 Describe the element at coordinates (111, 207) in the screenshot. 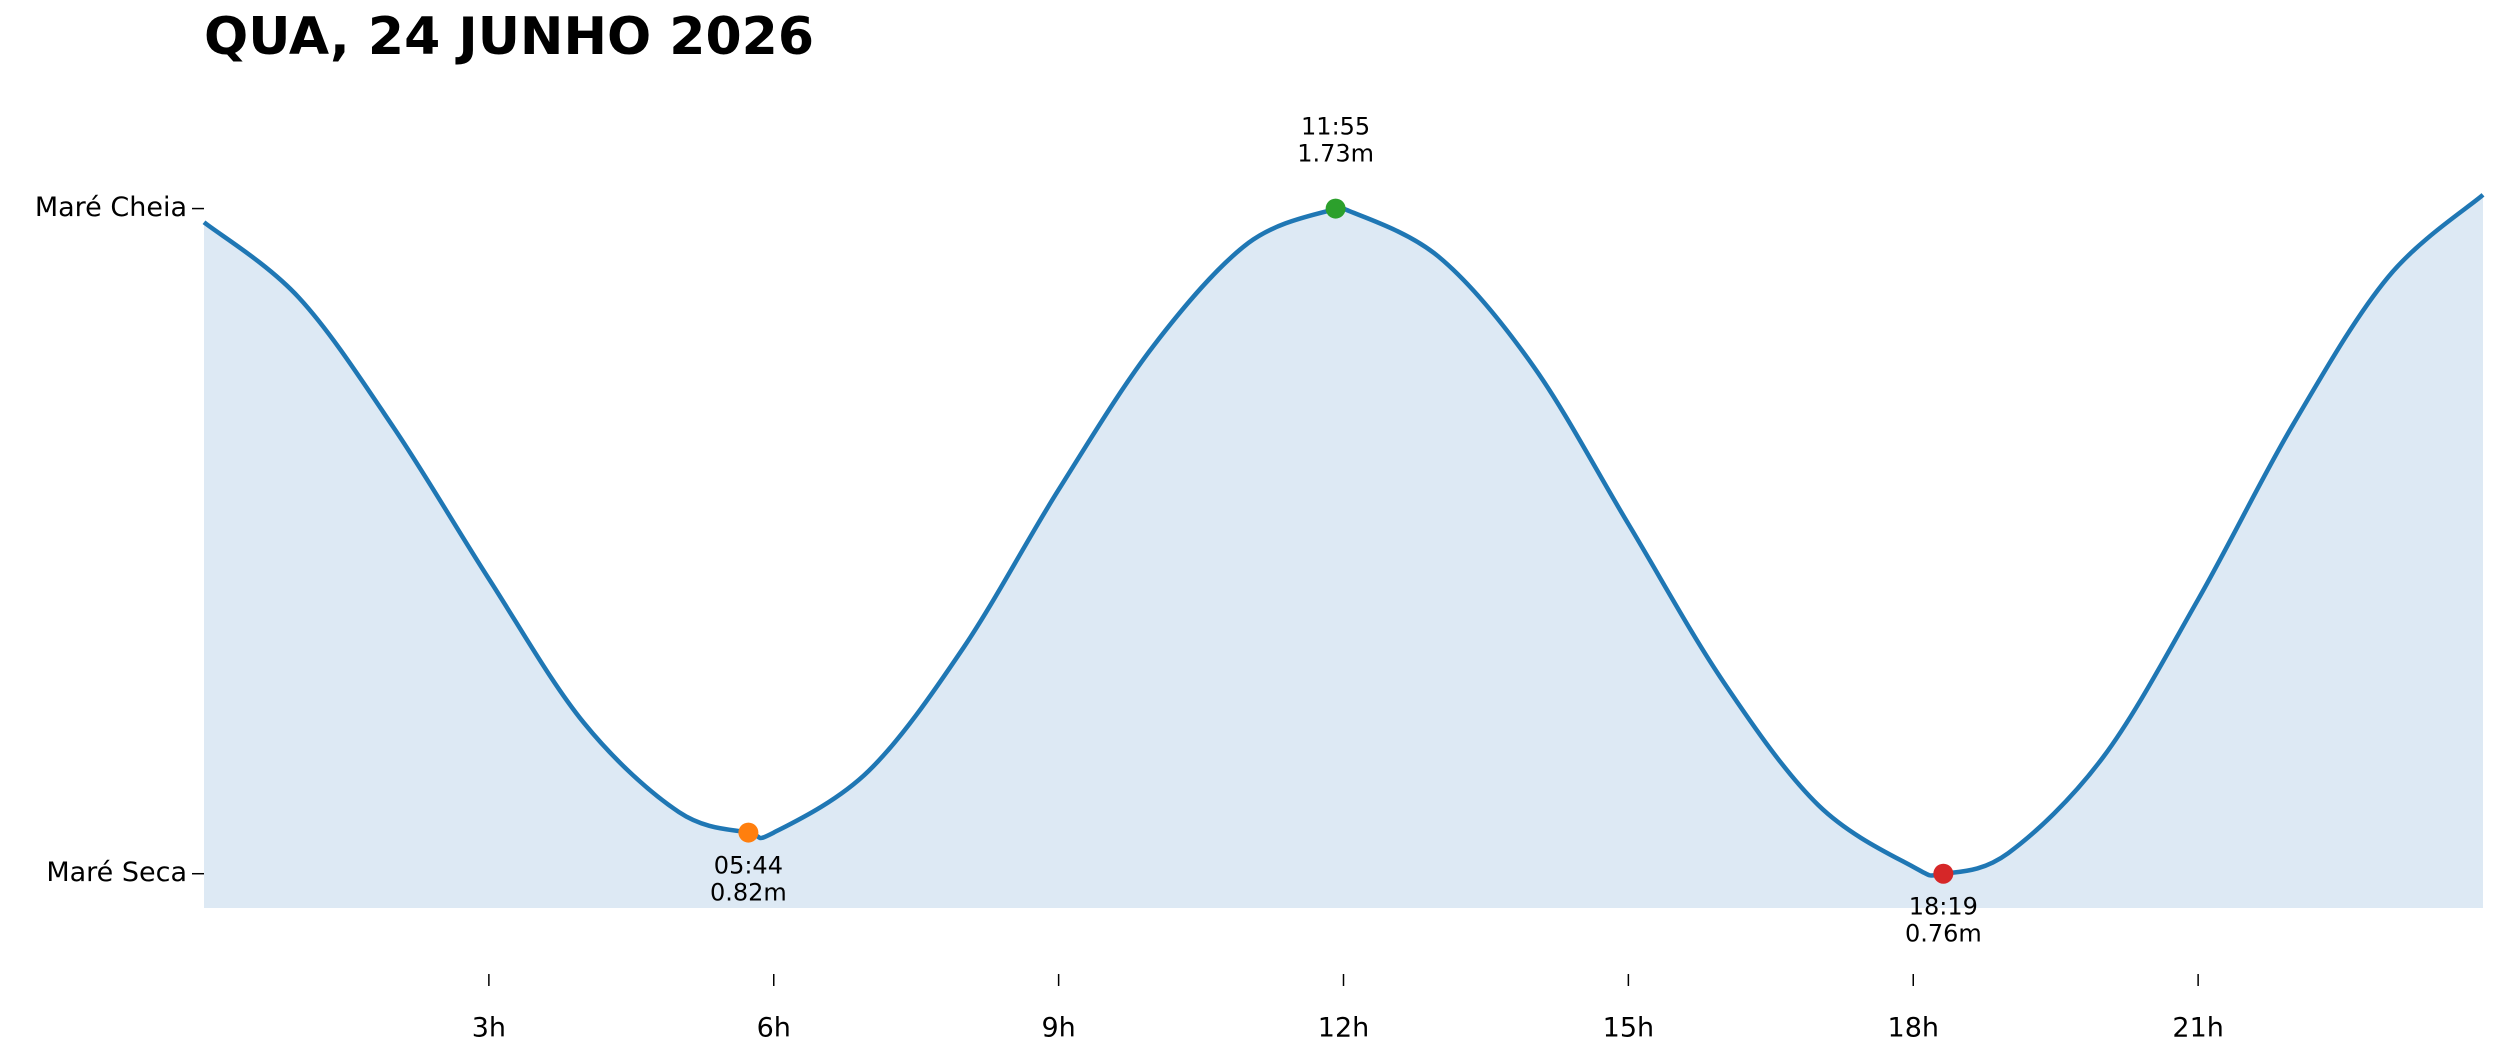

I see `y-tick-label: Maré Cheia` at that location.